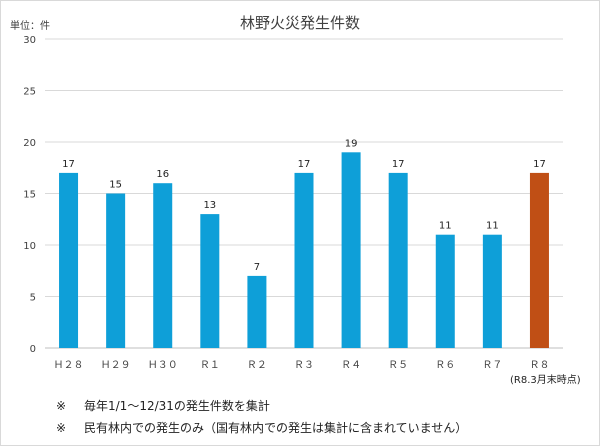 The image size is (600, 446). What do you see at coordinates (304, 365) in the screenshot?
I see `x-tick-label: Ｒ３` at bounding box center [304, 365].